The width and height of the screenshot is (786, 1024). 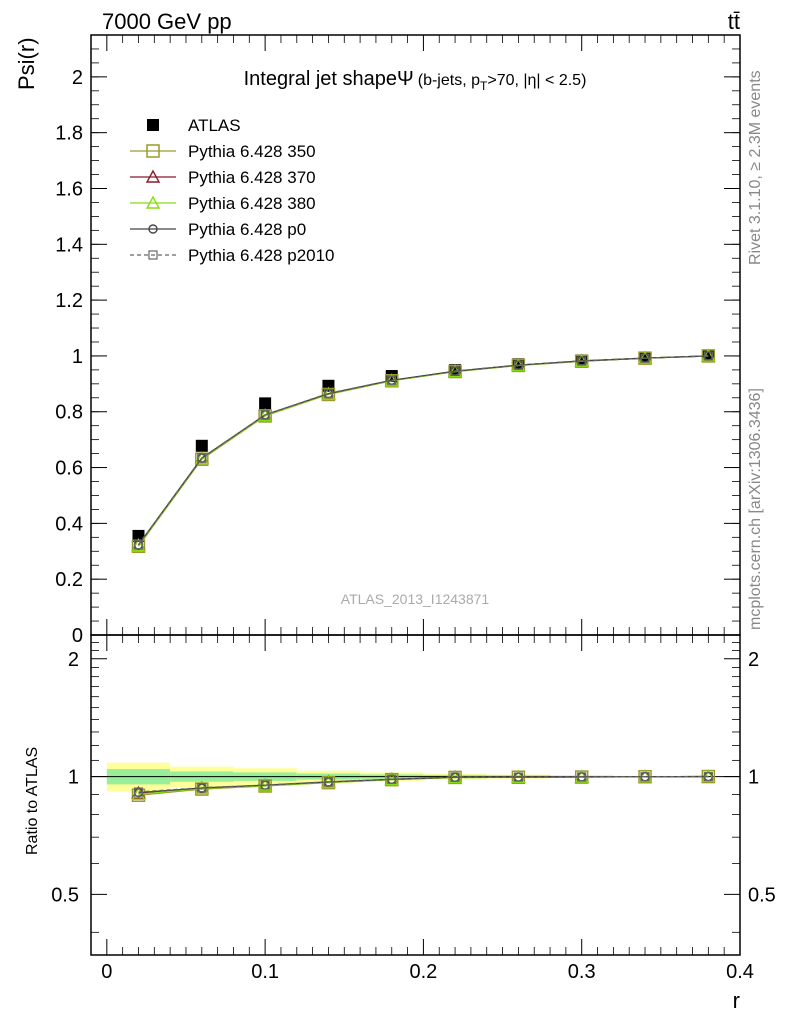 I want to click on mcplots-label: mcplots.cern.ch [arXiv:1306.3436], so click(x=755, y=509).